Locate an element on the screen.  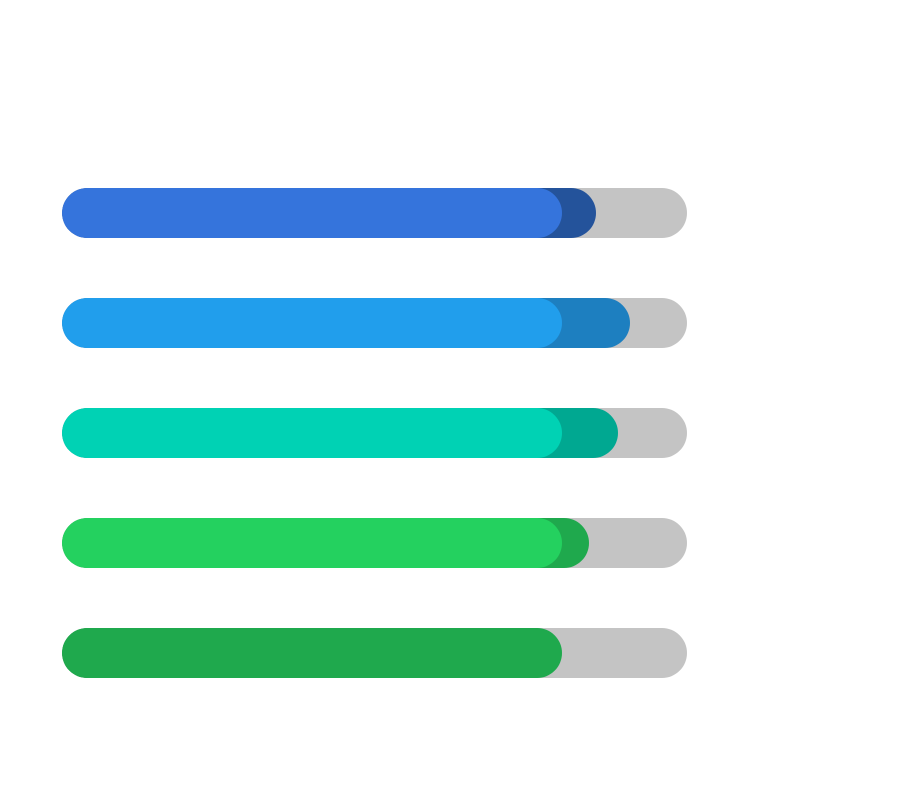
progress-bar-2-primary-fill is located at coordinates (312, 323).